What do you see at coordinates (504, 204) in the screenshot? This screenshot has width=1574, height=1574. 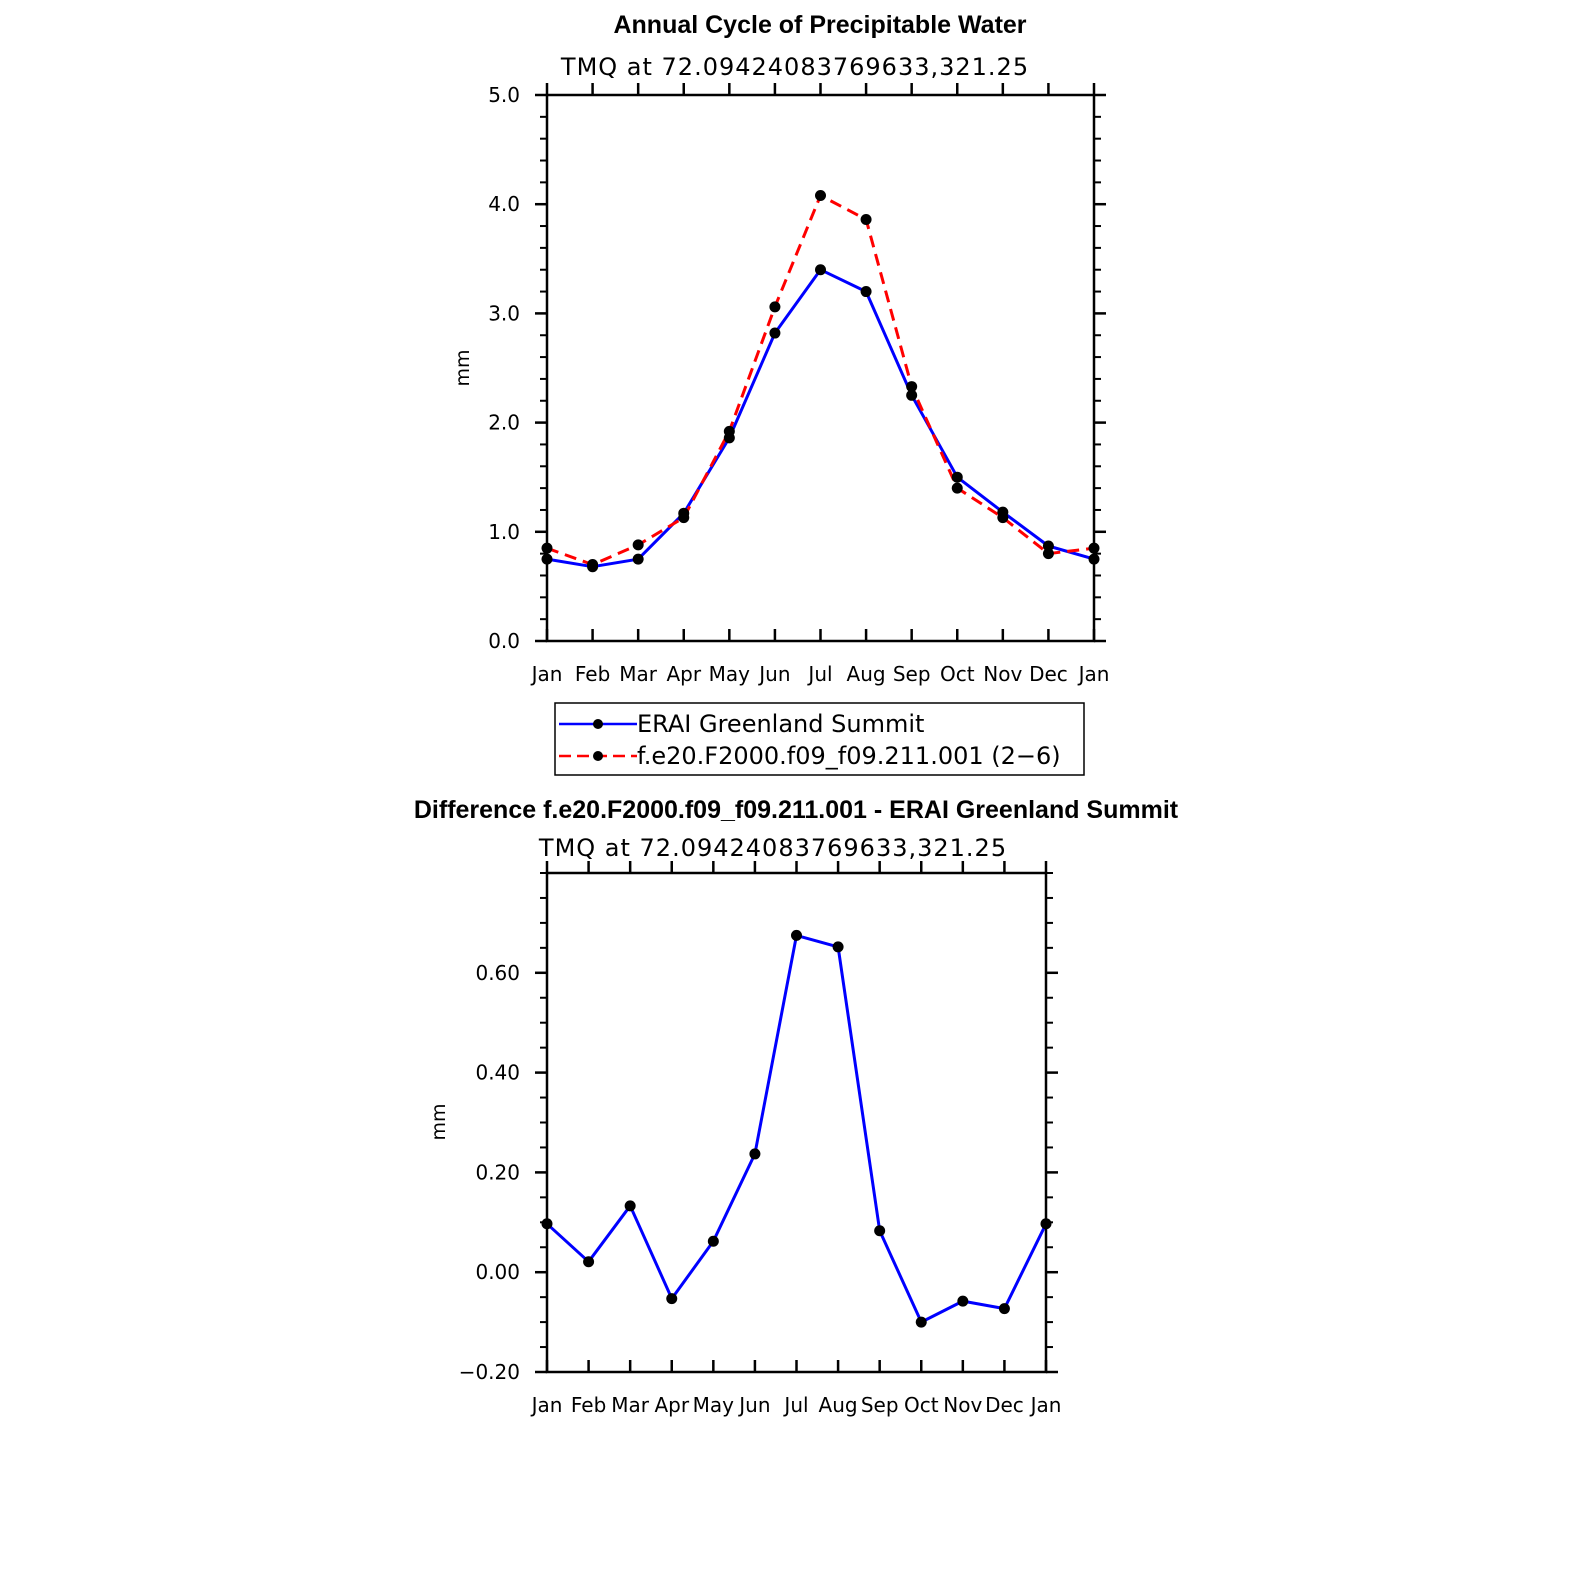 I see `y-tick-label: 4.0` at bounding box center [504, 204].